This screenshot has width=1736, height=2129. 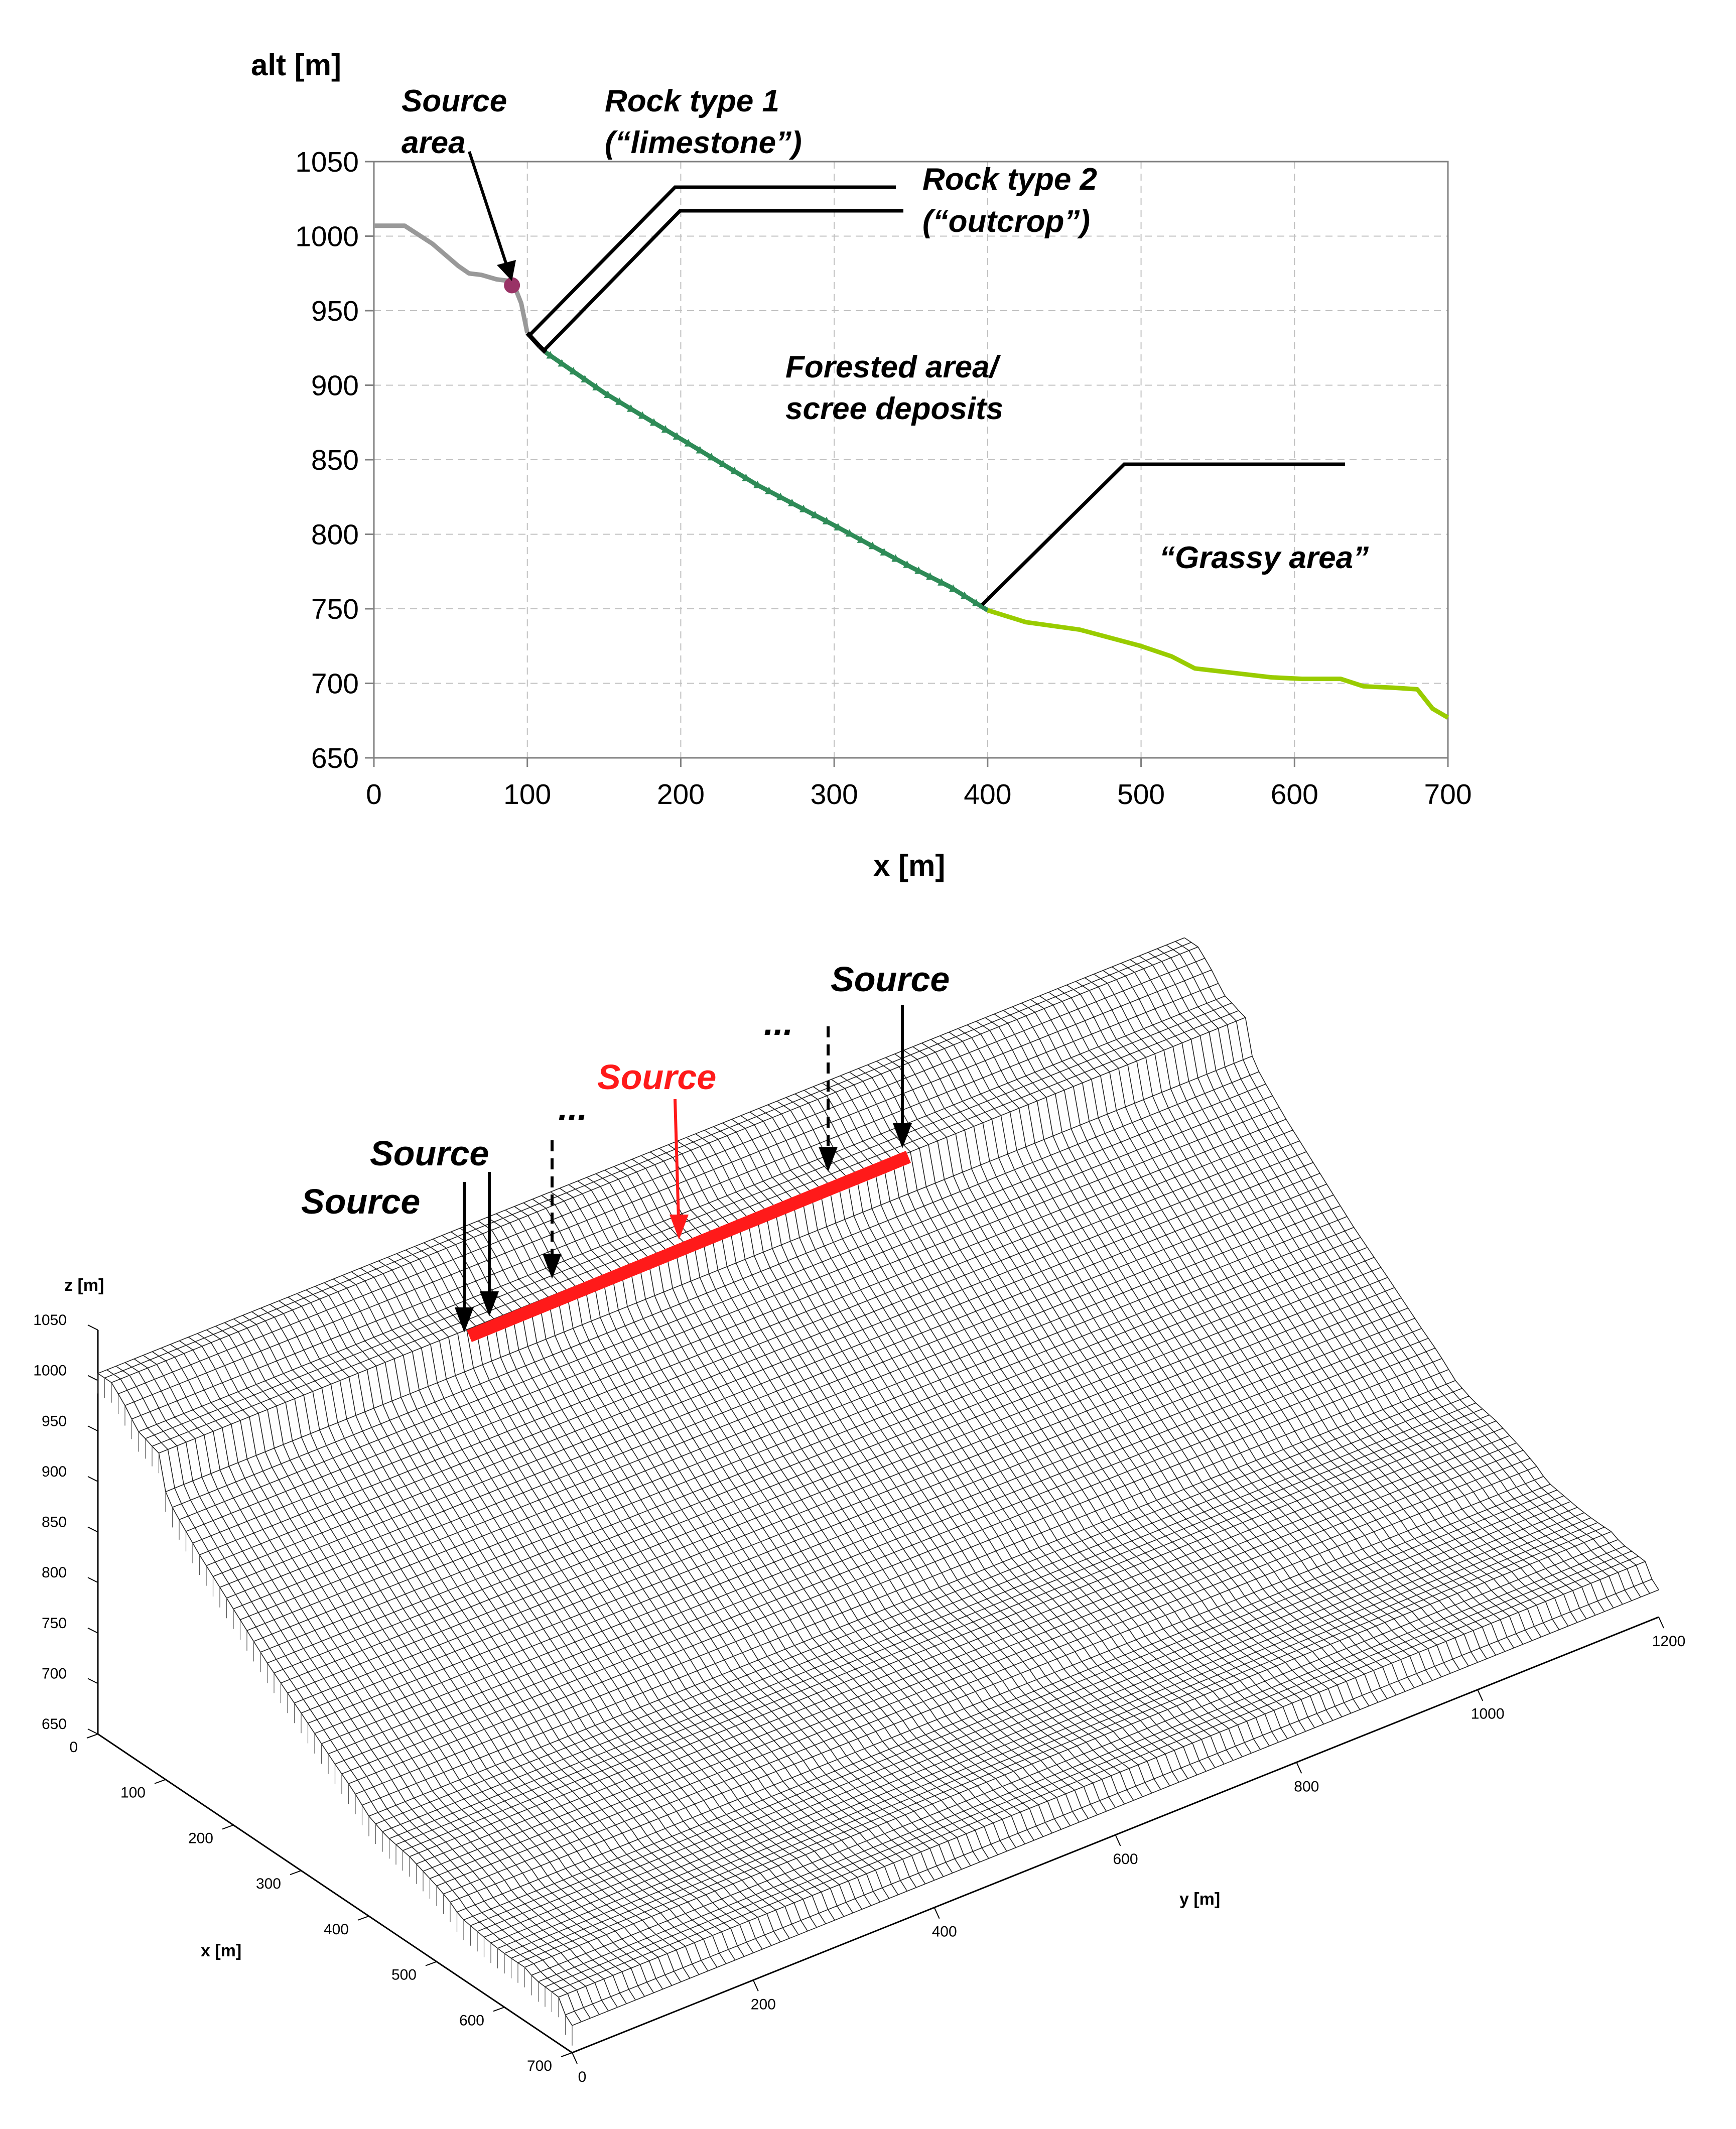 I want to click on y-tick-label: 850, so click(x=335, y=460).